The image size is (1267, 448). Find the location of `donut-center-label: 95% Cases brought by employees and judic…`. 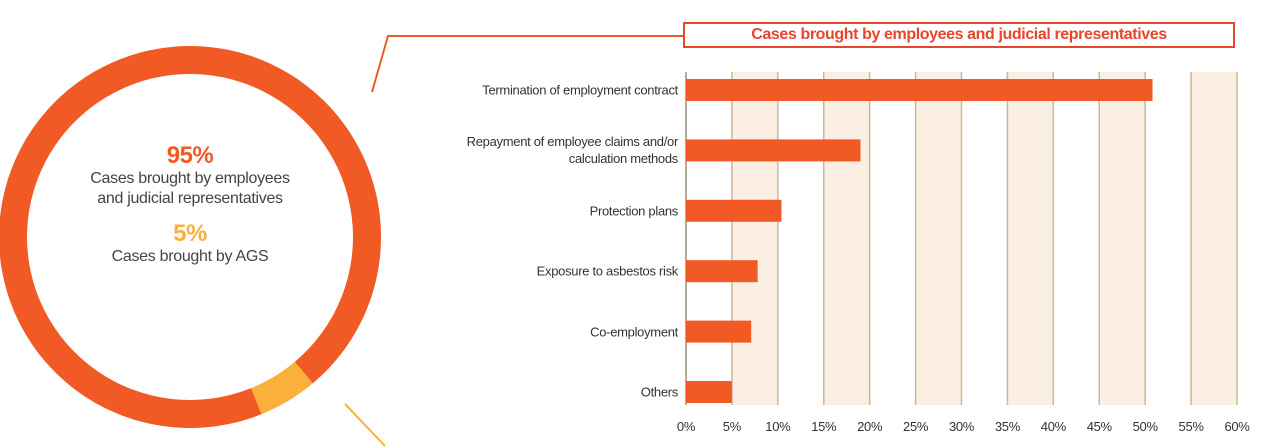

donut-center-label: 95% Cases brought by employees and judic… is located at coordinates (190, 205).